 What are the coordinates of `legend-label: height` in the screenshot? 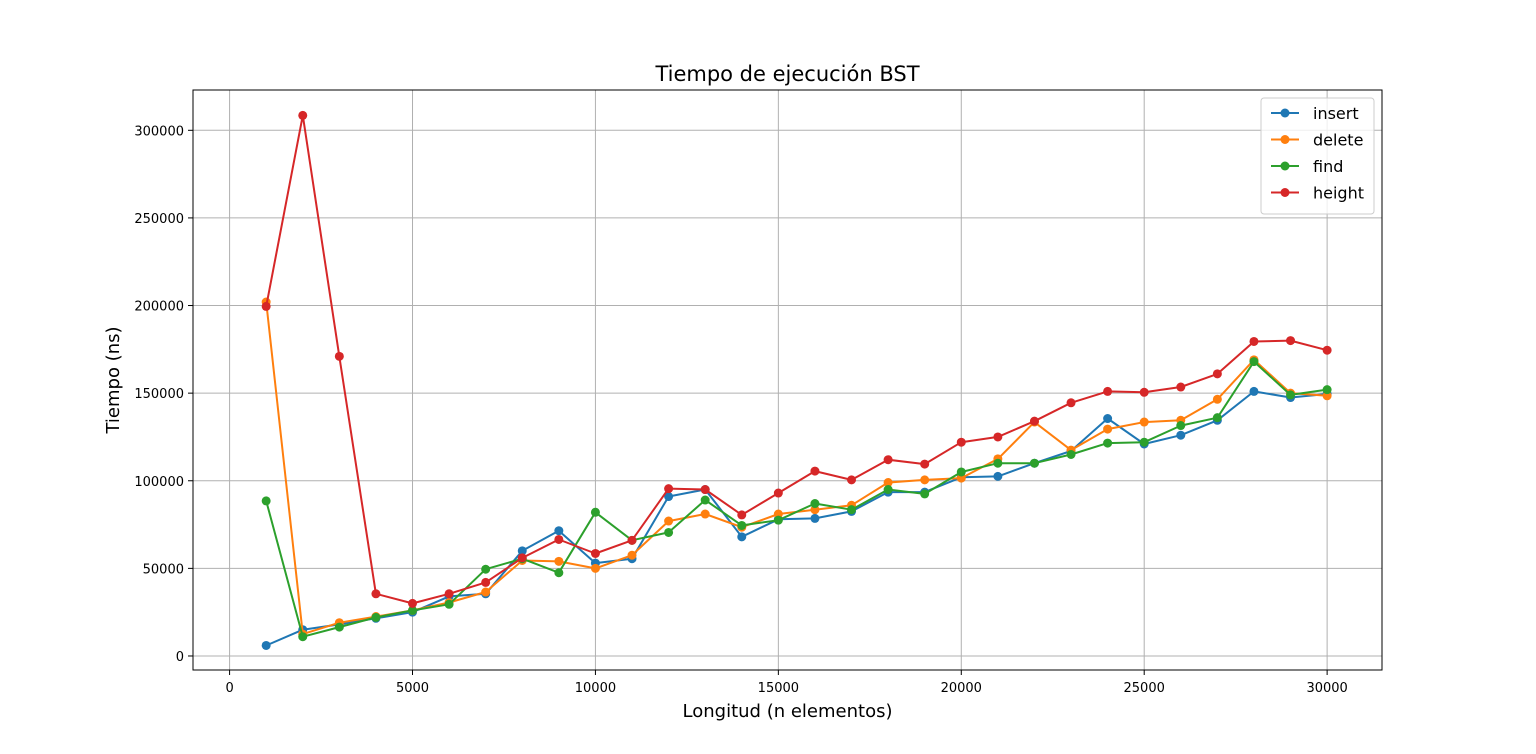 It's located at (1338, 193).